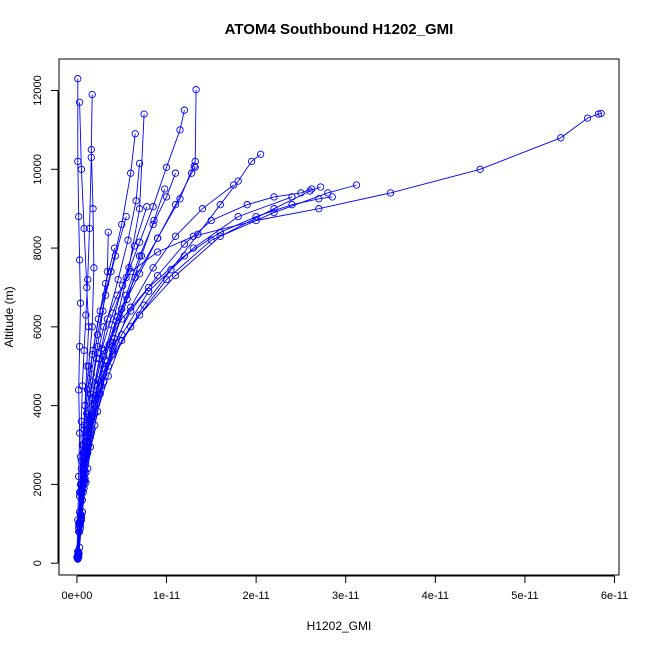 The height and width of the screenshot is (650, 650). I want to click on chart-title: ATOM4 Southbound H1202_GMI, so click(339, 29).